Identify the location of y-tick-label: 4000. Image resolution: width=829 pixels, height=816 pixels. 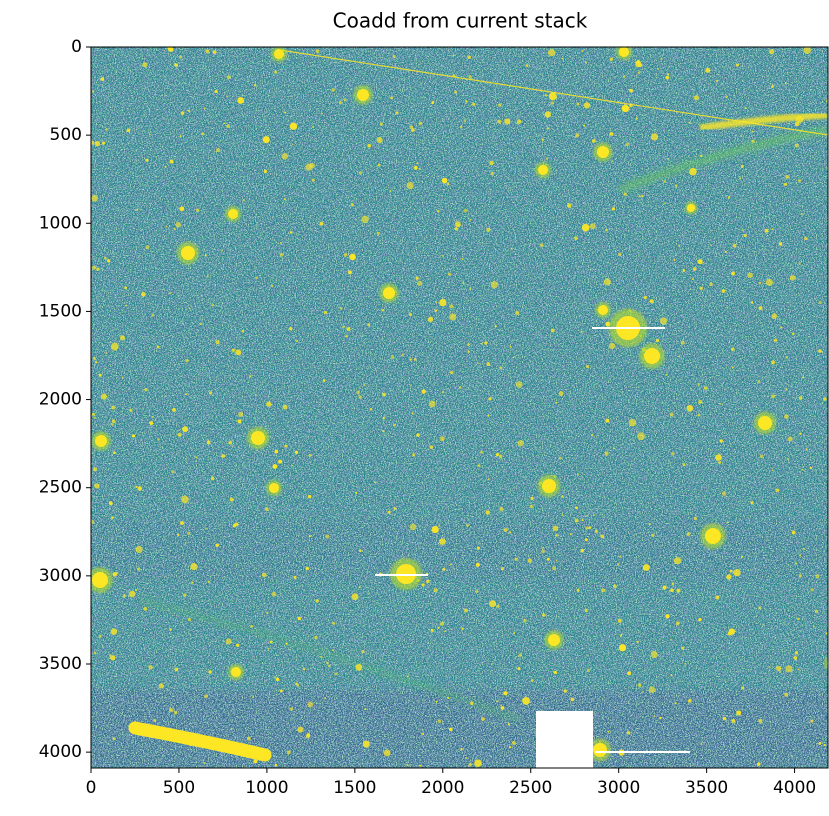
(60, 752).